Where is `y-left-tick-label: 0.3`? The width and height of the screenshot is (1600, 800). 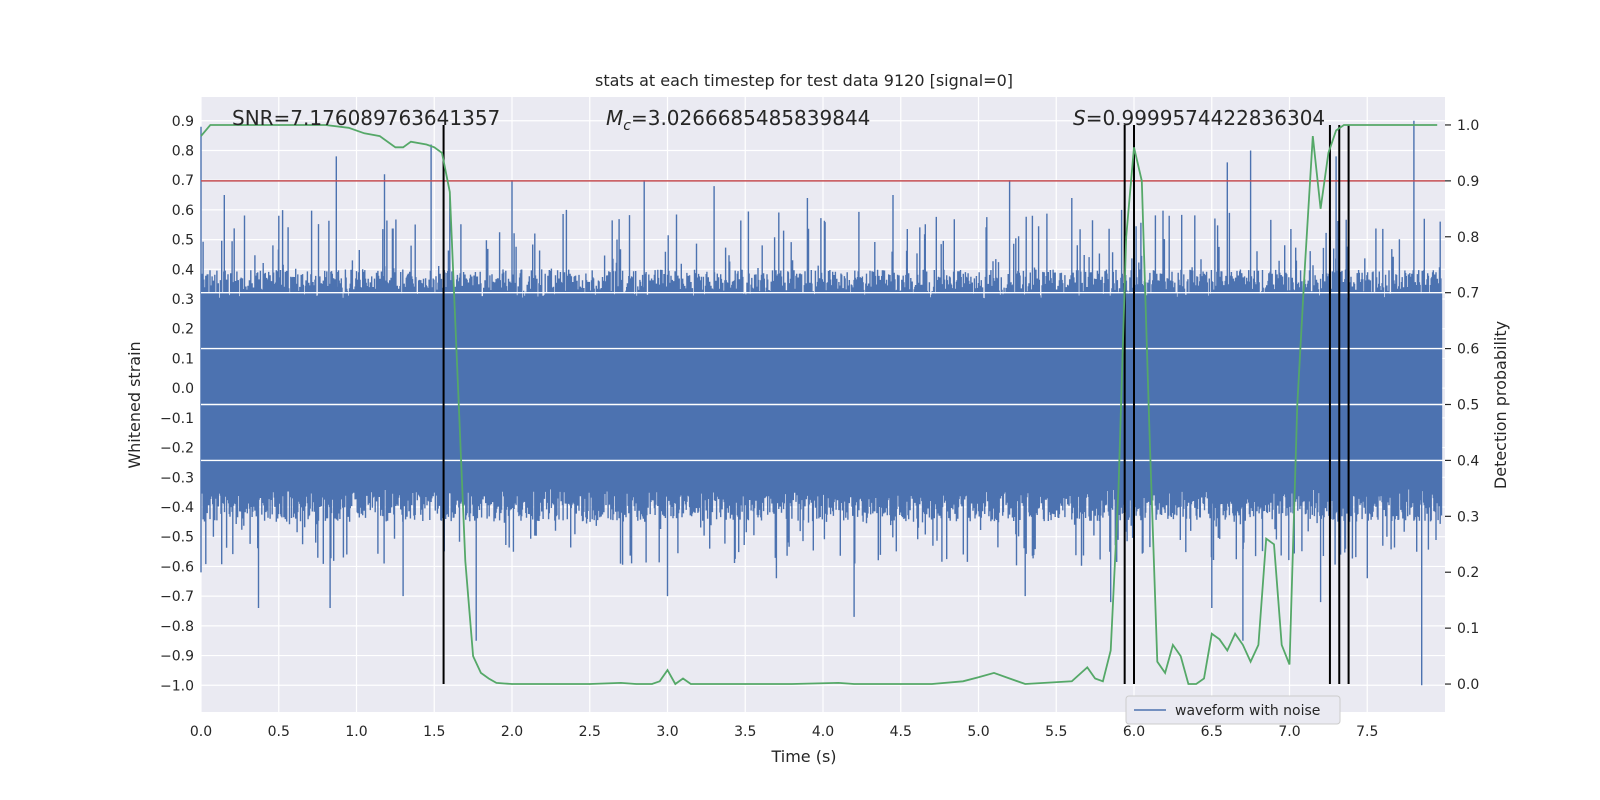
y-left-tick-label: 0.3 is located at coordinates (183, 300).